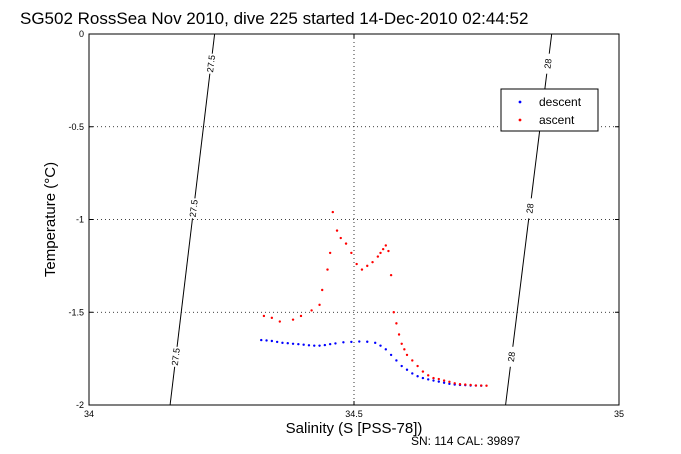 This screenshot has width=681, height=454. I want to click on x-axis-label: Salinity (S [PSS-78]), so click(354, 428).